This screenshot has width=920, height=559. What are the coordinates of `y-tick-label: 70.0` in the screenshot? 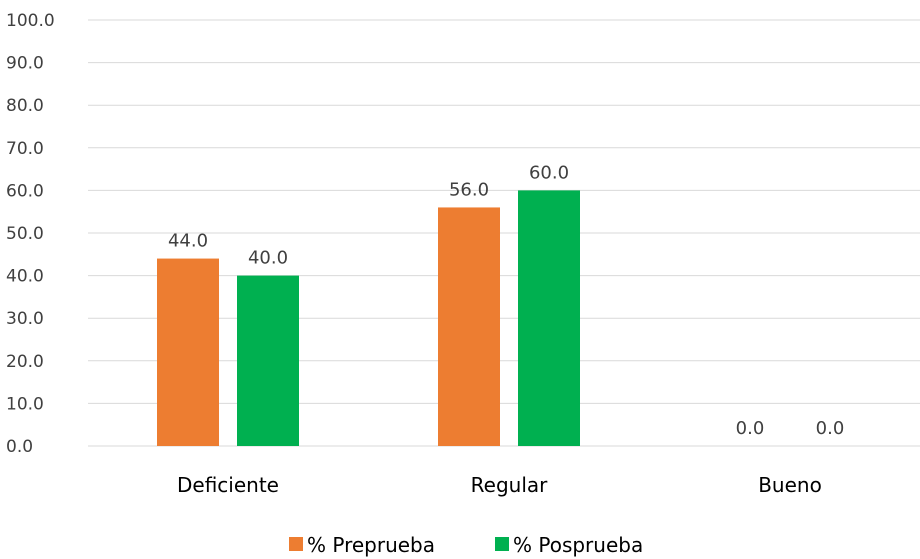 It's located at (25, 149).